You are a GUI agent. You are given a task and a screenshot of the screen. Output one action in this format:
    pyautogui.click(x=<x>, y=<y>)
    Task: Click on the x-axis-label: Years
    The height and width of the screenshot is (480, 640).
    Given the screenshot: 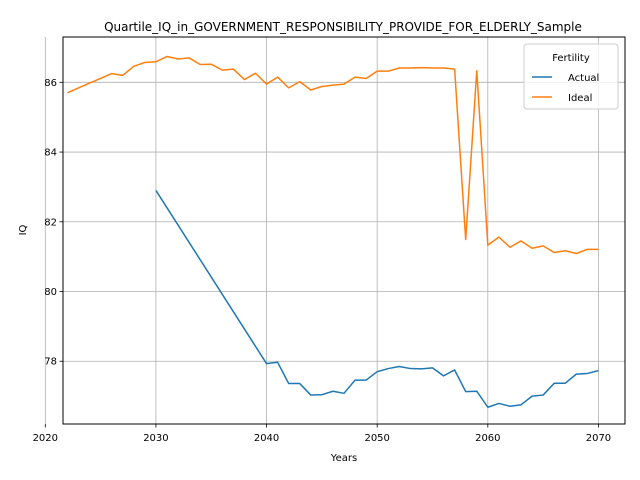 What is the action you would take?
    pyautogui.click(x=343, y=458)
    